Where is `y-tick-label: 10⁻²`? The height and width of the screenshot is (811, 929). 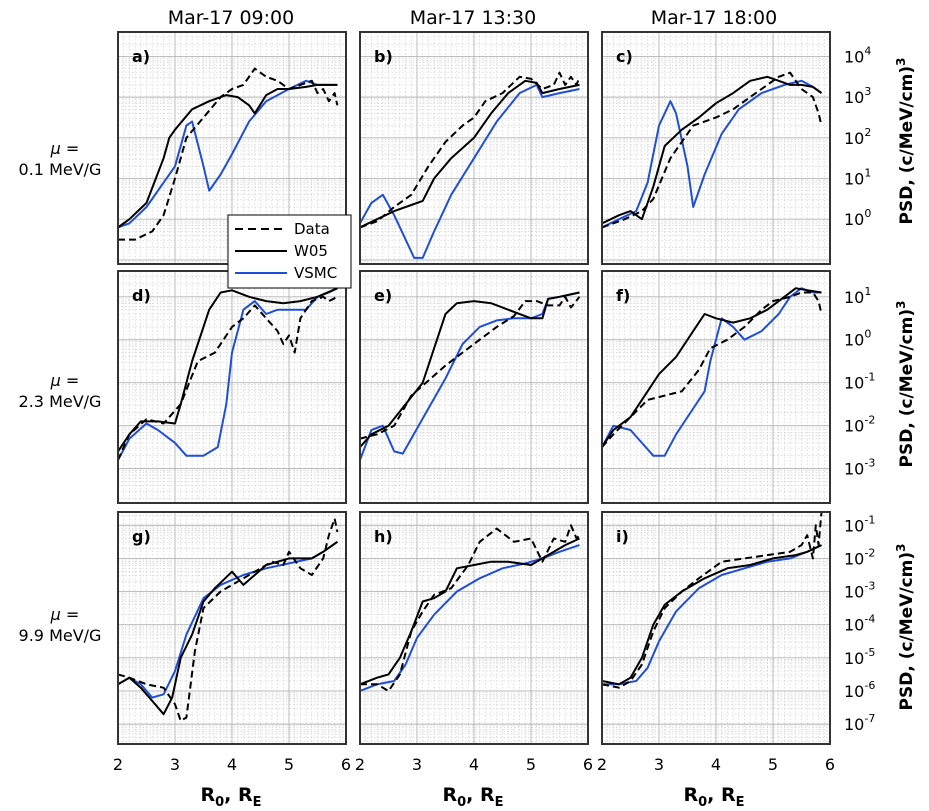
y-tick-label: 10⁻² is located at coordinates (859, 557).